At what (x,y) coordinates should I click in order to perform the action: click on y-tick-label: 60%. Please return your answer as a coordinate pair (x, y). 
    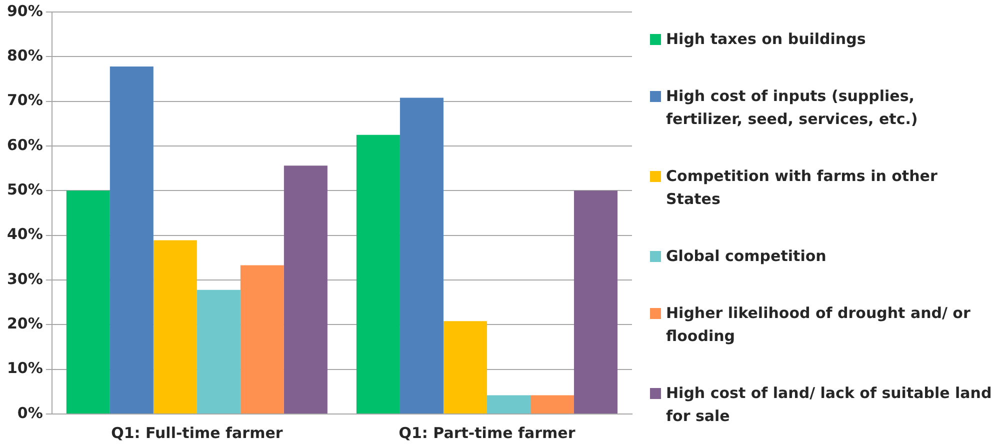
    Looking at the image, I should click on (24, 145).